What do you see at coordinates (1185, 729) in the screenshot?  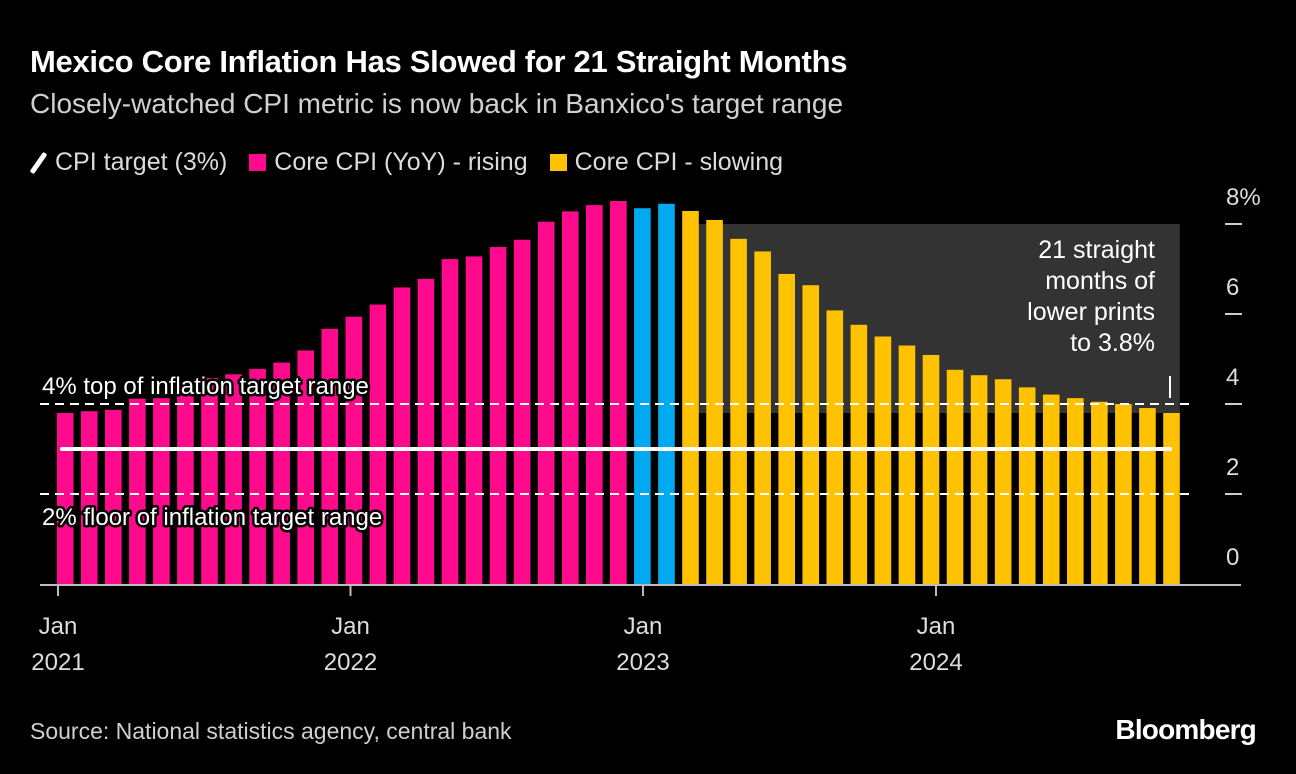 I see `bloomberg-logo: Bloomberg` at bounding box center [1185, 729].